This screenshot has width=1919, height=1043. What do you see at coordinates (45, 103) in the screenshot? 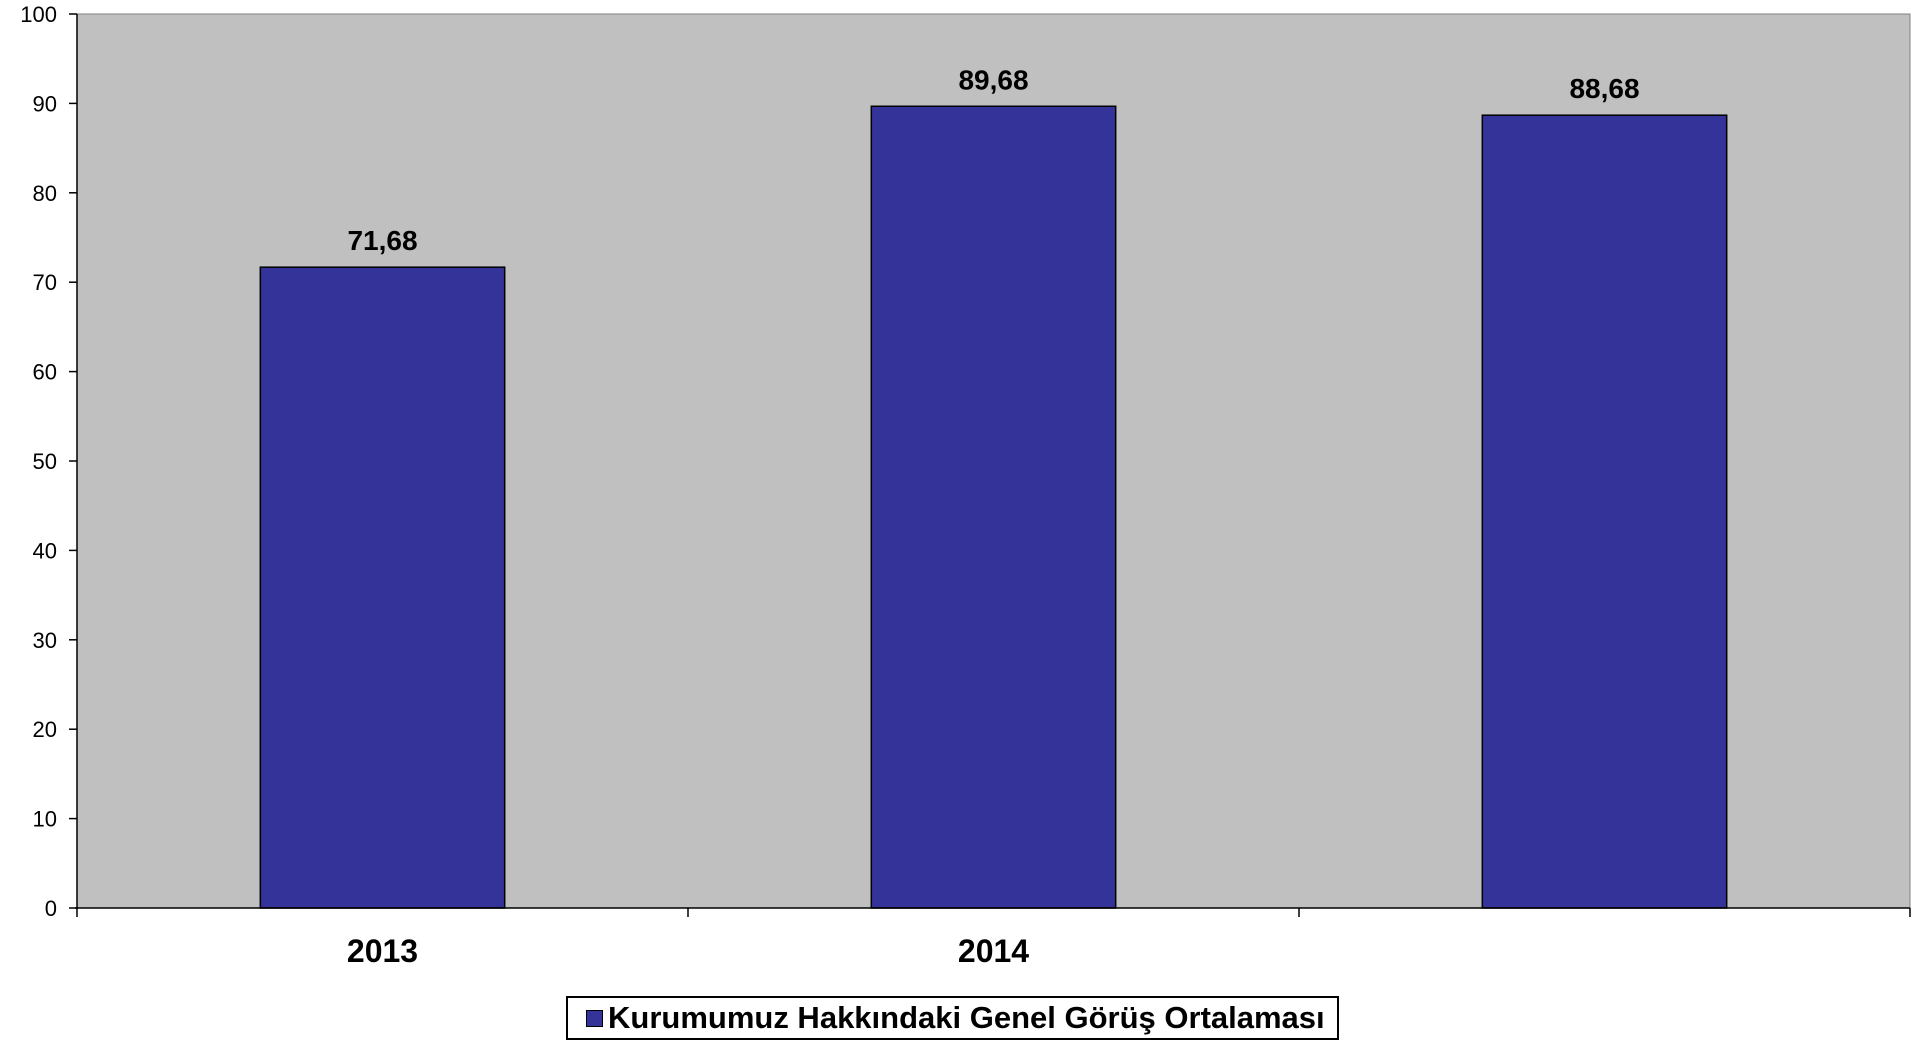
I see `y-tick-label: 90` at bounding box center [45, 103].